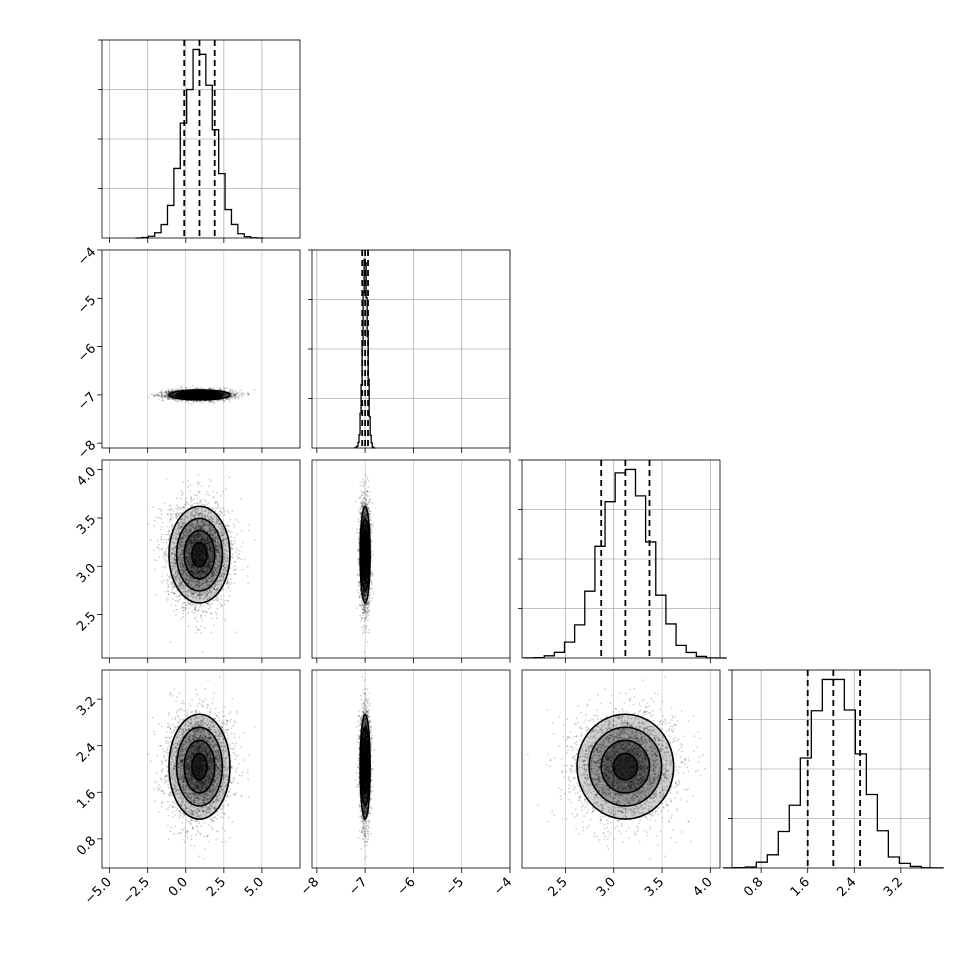 The height and width of the screenshot is (970, 970). Describe the element at coordinates (846, 887) in the screenshot. I see `x-tick-label: 2.4` at that location.